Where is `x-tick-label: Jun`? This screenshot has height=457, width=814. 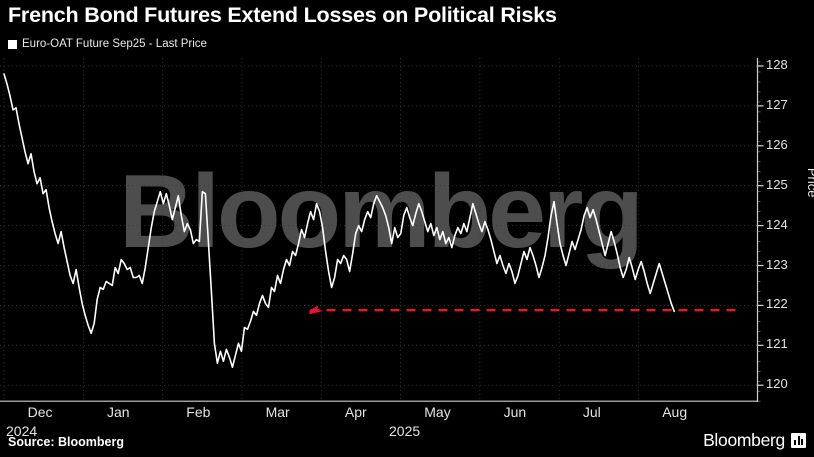
x-tick-label: Jun is located at coordinates (515, 412).